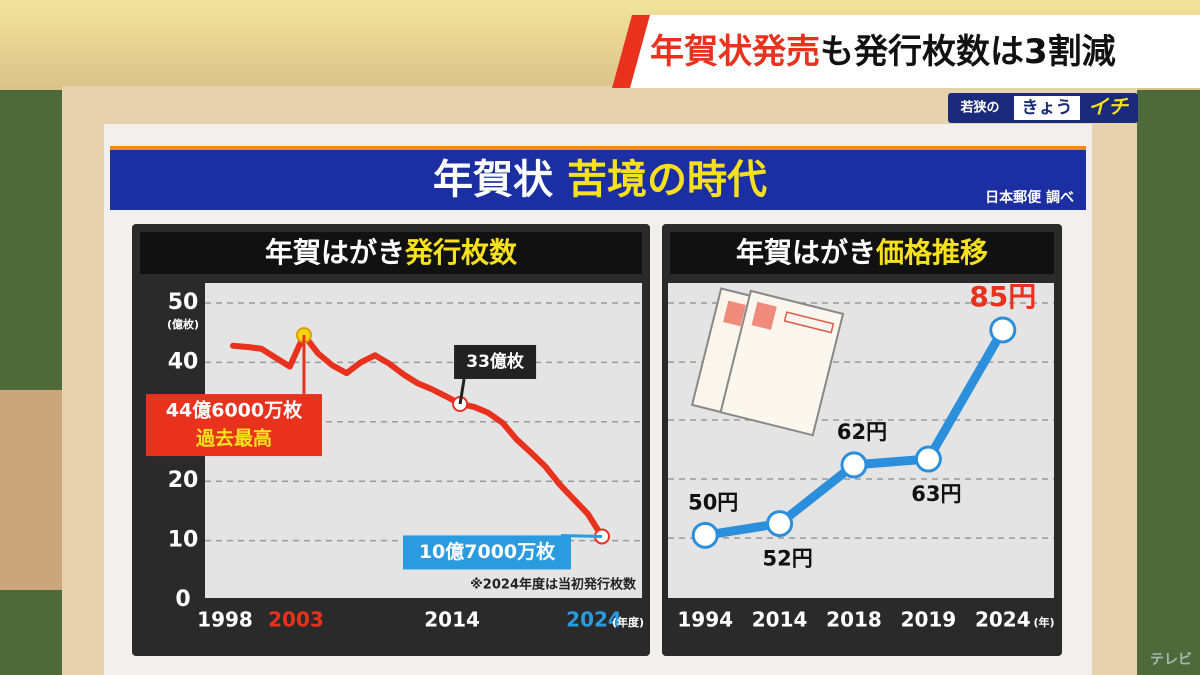  I want to click on x-unit: (年度), so click(628, 622).